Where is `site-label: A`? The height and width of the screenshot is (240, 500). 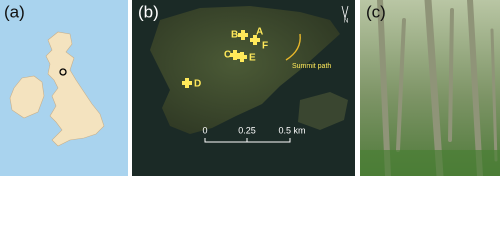
site-label: A is located at coordinates (259, 32).